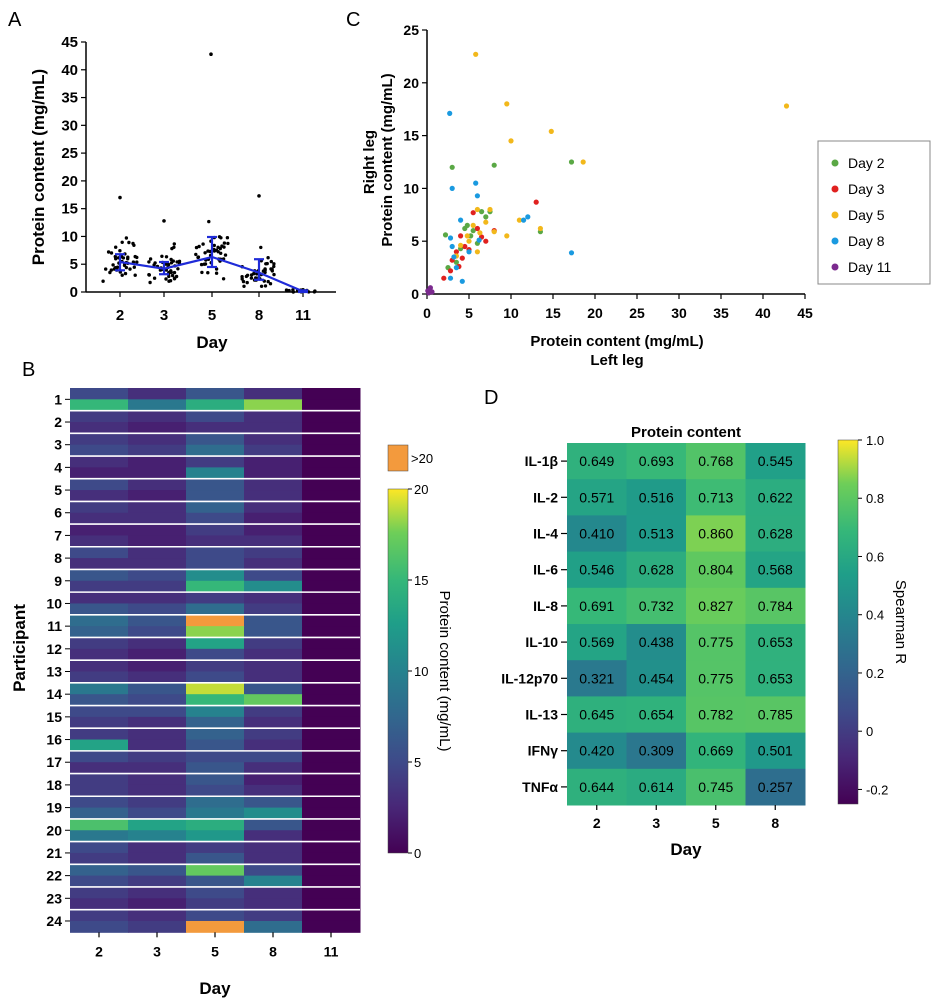 The height and width of the screenshot is (1006, 935). Describe the element at coordinates (596, 497) in the screenshot. I see `d-cell-value: 0.571` at that location.